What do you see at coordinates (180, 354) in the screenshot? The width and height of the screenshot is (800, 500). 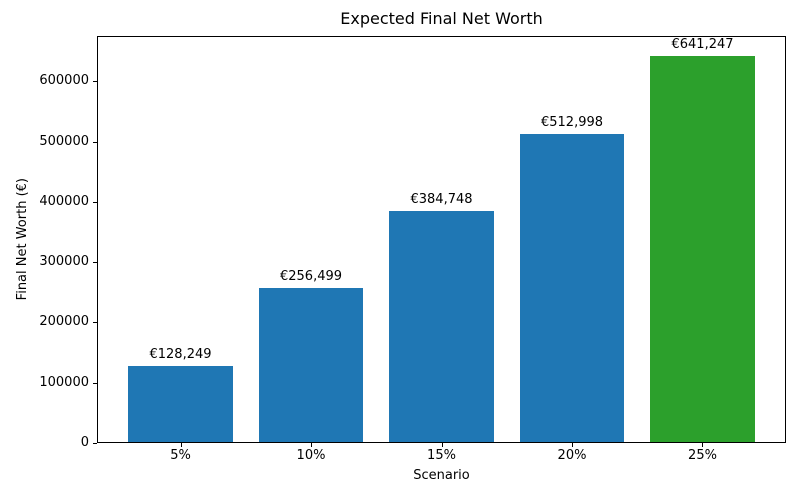 I see `bar-value-label-5%: €128,249` at bounding box center [180, 354].